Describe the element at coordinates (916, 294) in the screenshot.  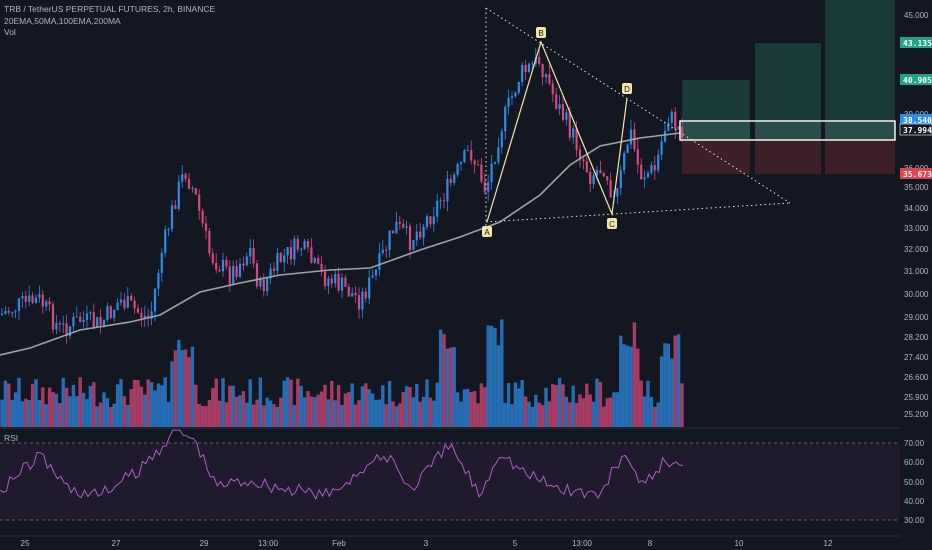
I see `price-tick-label: 30.000` at that location.